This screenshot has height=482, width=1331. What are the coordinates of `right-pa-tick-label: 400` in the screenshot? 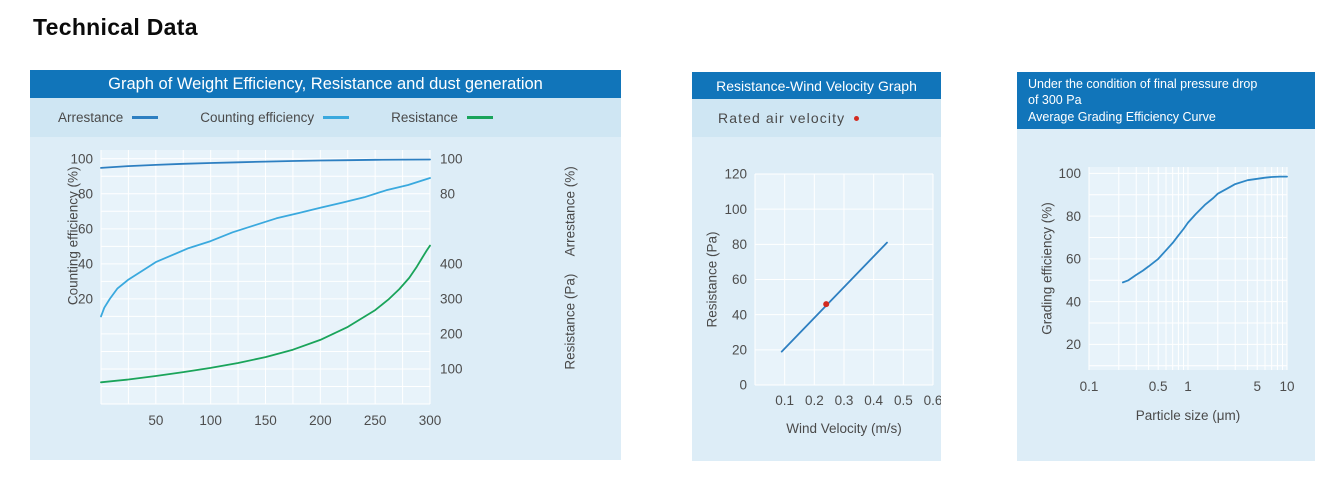 It's located at (451, 264).